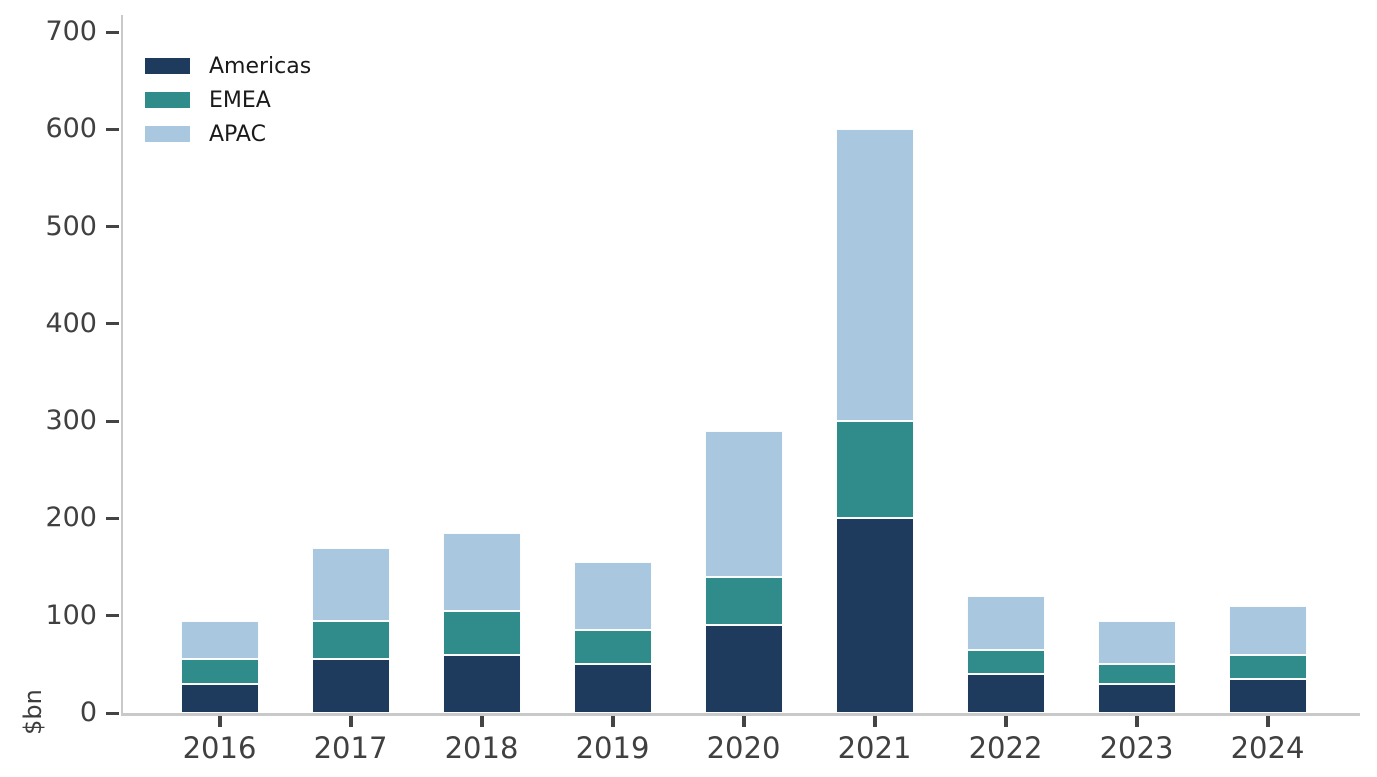 Image resolution: width=1377 pixels, height=777 pixels. I want to click on bar-segment-apac-2020, so click(743, 503).